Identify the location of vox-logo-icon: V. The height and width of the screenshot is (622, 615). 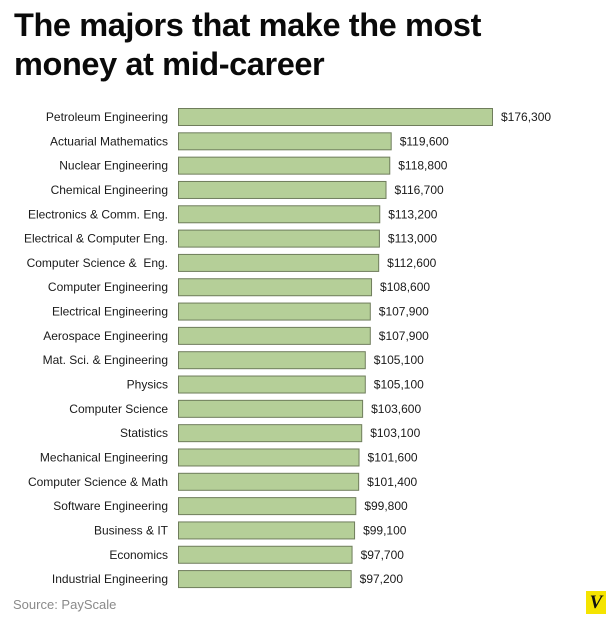
(596, 602).